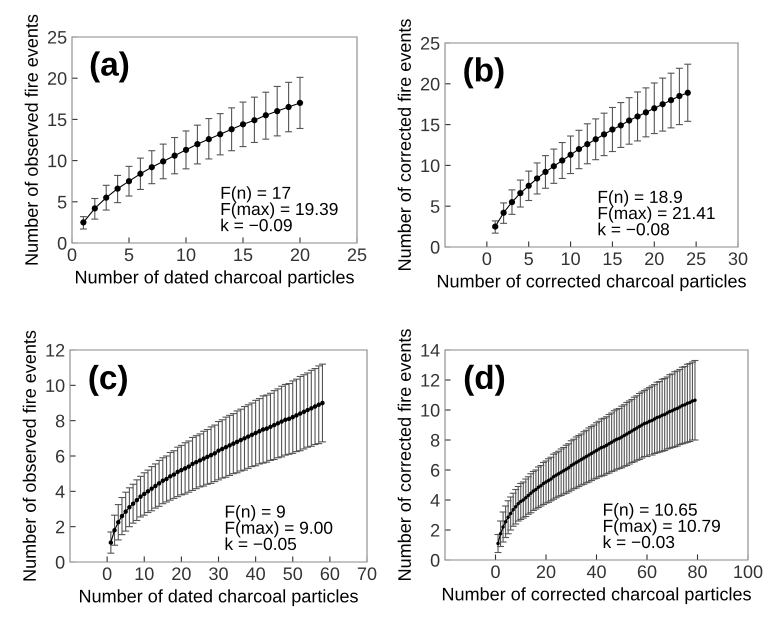 This screenshot has width=769, height=625. What do you see at coordinates (697, 571) in the screenshot?
I see `x-tick-label: 80` at bounding box center [697, 571].